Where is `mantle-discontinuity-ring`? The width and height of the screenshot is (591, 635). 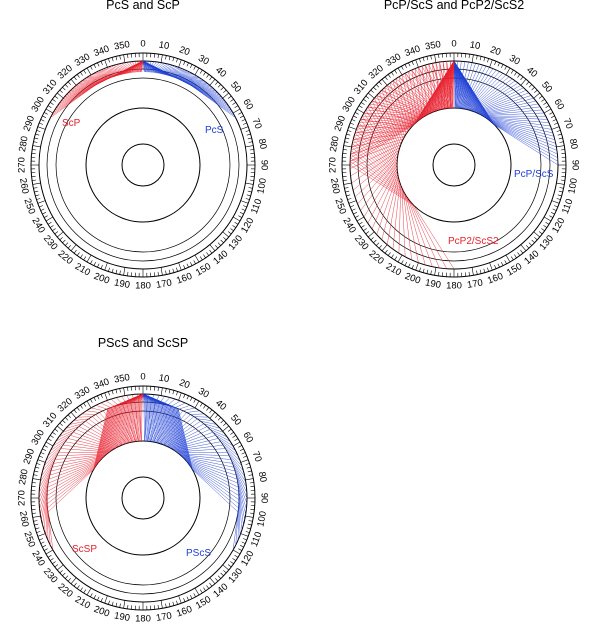 mantle-discontinuity-ring is located at coordinates (454, 165).